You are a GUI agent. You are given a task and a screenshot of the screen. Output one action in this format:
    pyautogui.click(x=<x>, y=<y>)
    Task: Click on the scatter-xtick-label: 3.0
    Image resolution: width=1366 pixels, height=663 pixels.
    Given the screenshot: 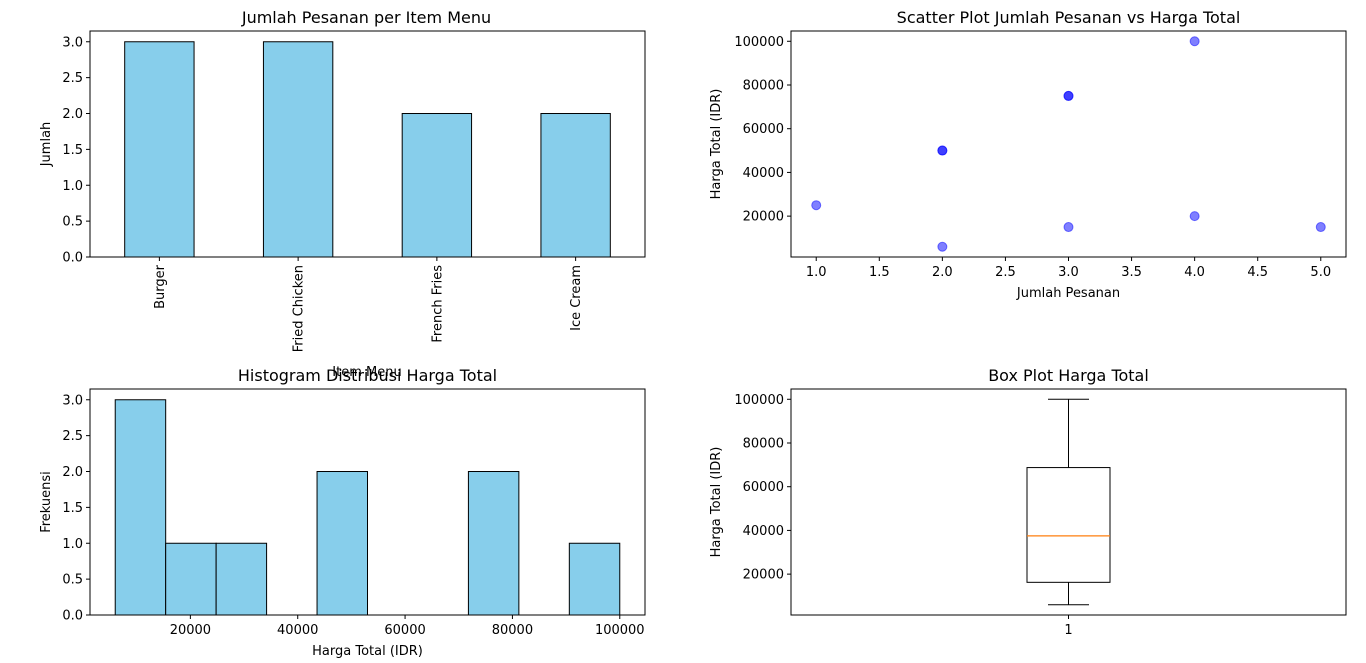 What is the action you would take?
    pyautogui.click(x=1068, y=272)
    